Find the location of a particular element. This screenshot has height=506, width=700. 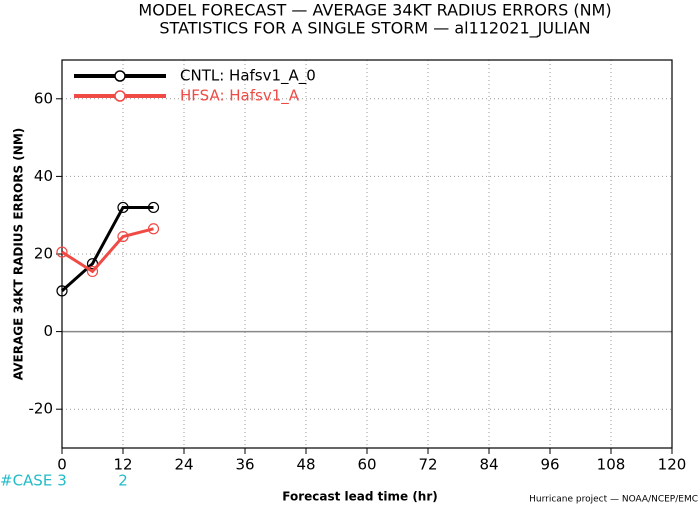

x-tick-label: 120 is located at coordinates (672, 465).